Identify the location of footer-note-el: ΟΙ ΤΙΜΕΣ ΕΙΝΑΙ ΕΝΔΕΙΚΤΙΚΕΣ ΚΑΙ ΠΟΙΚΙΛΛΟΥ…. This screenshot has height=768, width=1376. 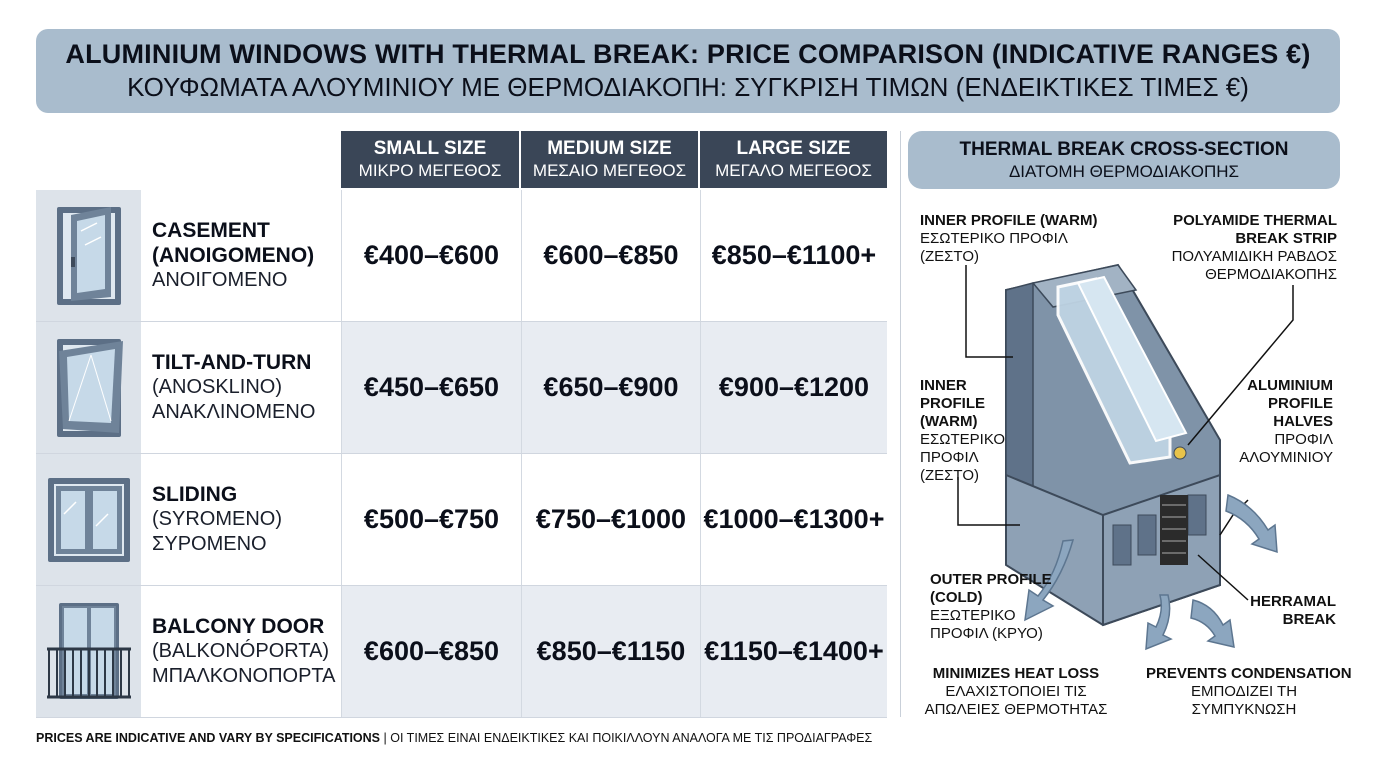
(631, 738).